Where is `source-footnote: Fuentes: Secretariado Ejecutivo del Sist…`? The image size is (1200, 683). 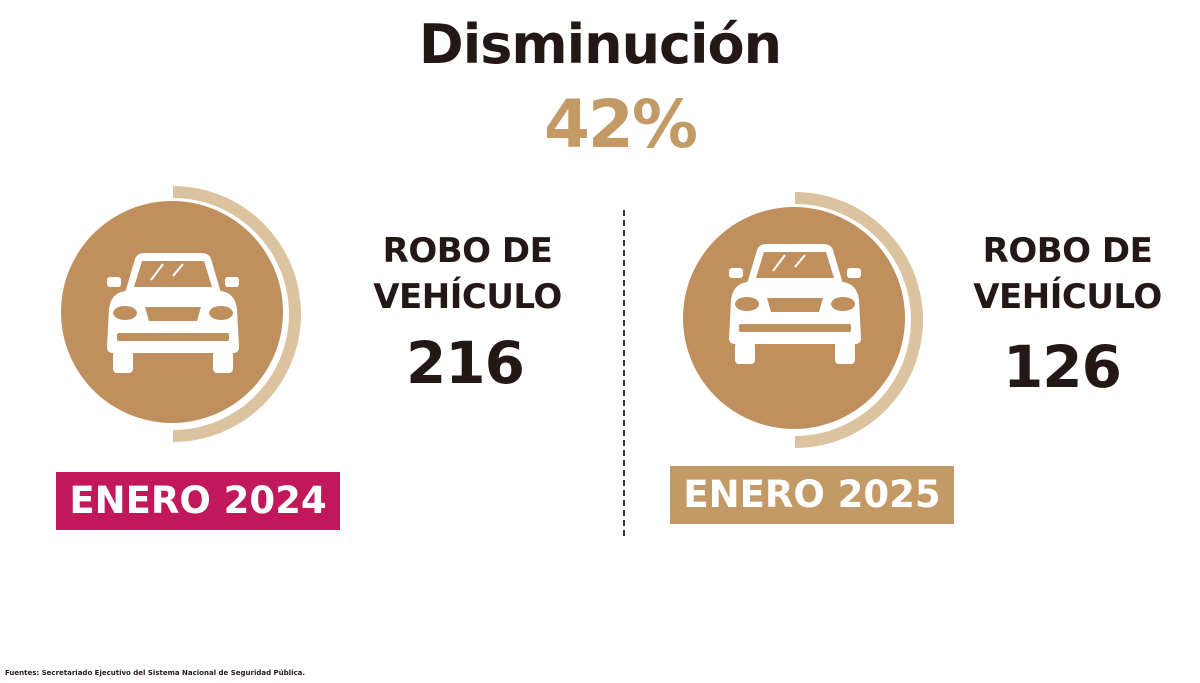
source-footnote: Fuentes: Secretariado Ejecutivo del Sist… is located at coordinates (155, 673).